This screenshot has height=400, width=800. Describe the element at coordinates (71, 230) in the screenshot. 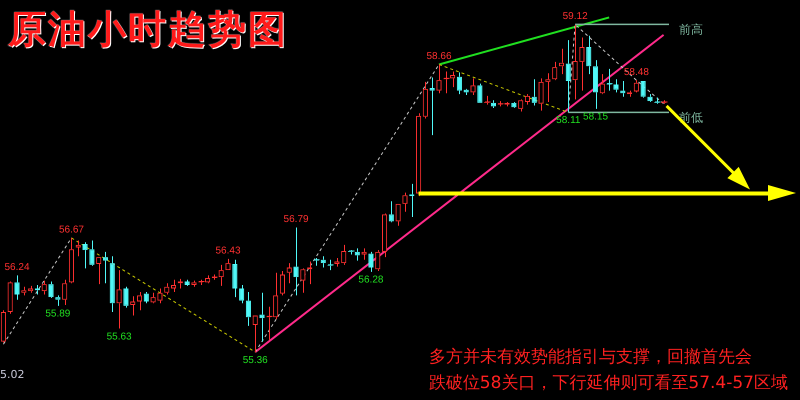

I see `annotation: 56.67` at that location.